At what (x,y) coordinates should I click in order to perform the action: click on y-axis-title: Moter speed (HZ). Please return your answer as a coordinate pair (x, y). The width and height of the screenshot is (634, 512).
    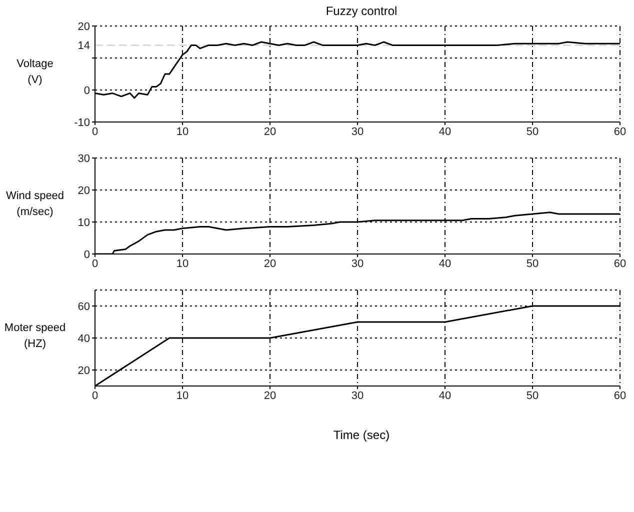
    Looking at the image, I should click on (35, 336).